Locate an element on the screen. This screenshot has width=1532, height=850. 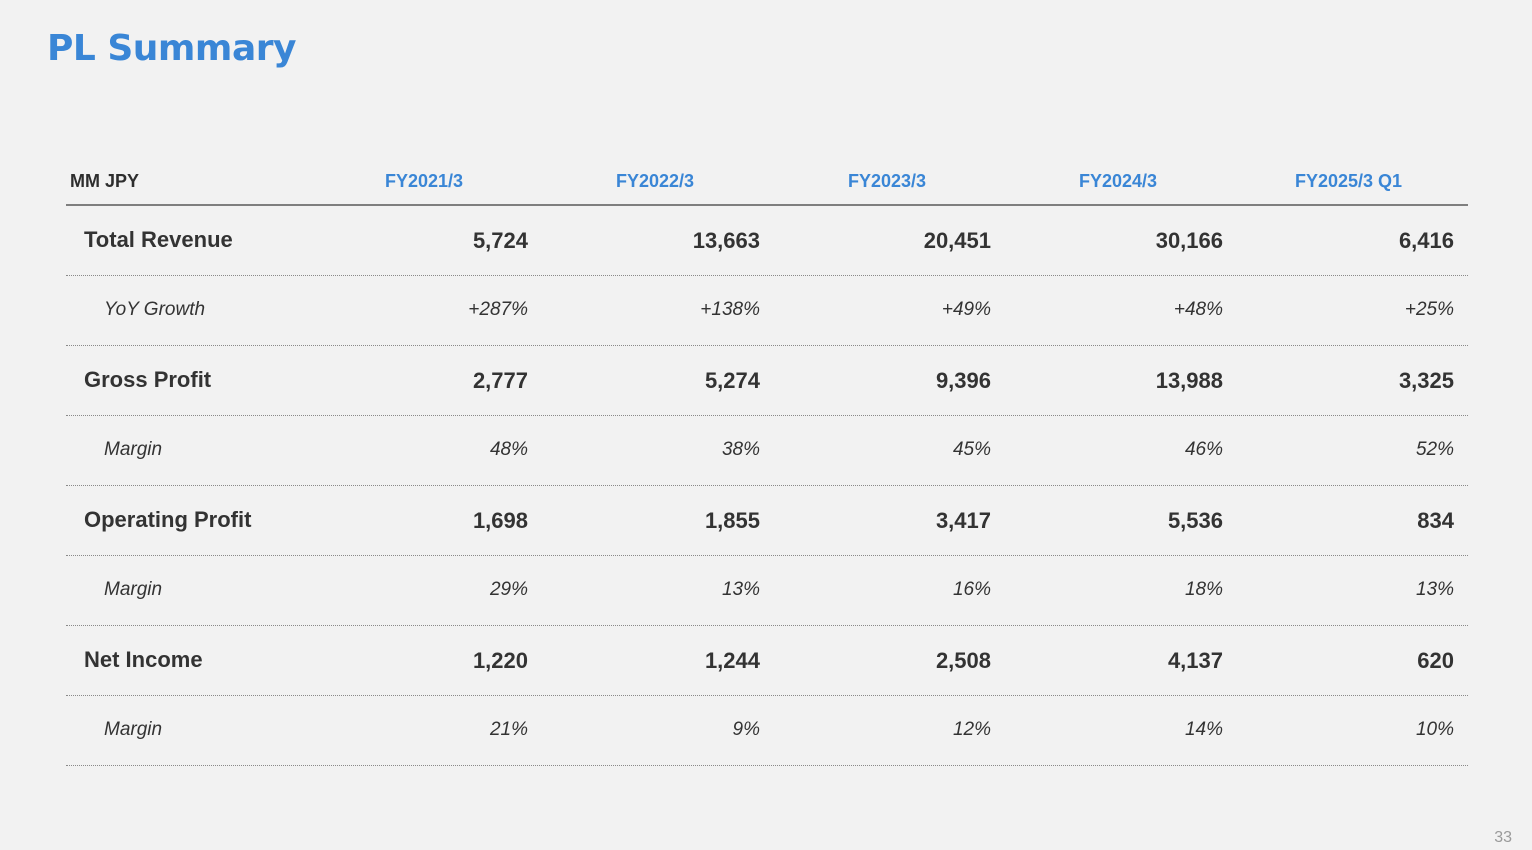
unit-label: MM JPY is located at coordinates (105, 181).